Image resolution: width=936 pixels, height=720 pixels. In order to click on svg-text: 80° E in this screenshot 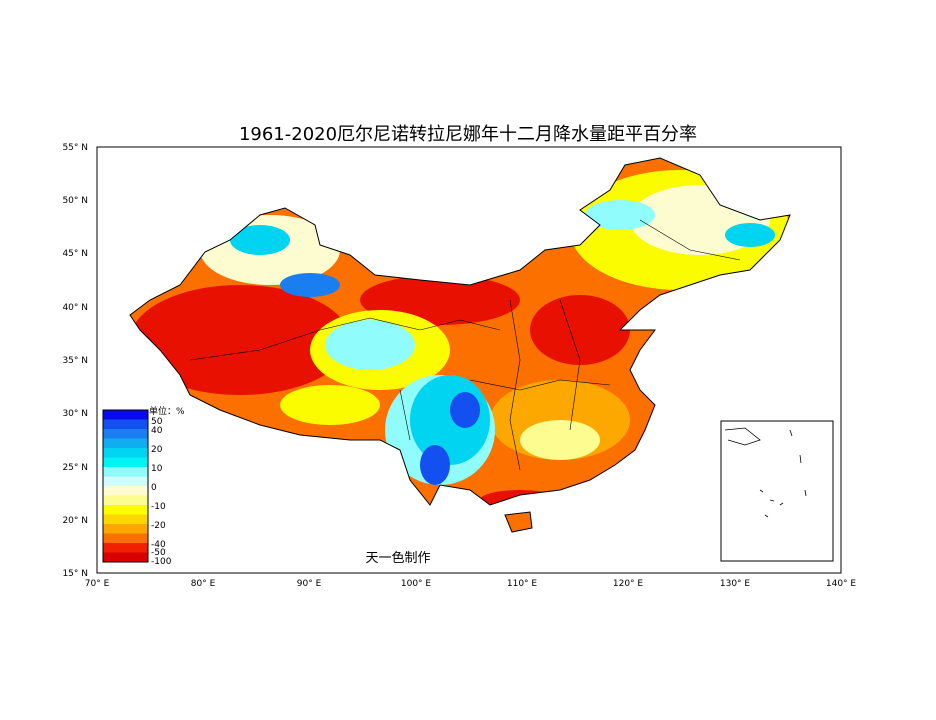, I will do `click(203, 584)`.